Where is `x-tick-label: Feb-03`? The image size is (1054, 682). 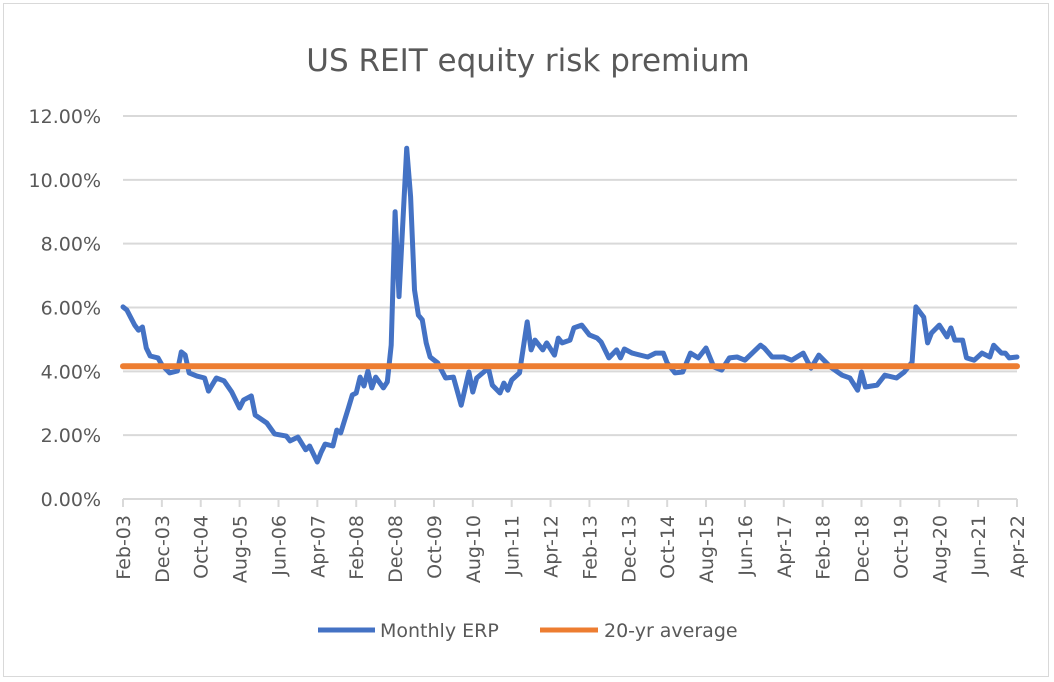 x-tick-label: Feb-03 is located at coordinates (124, 547).